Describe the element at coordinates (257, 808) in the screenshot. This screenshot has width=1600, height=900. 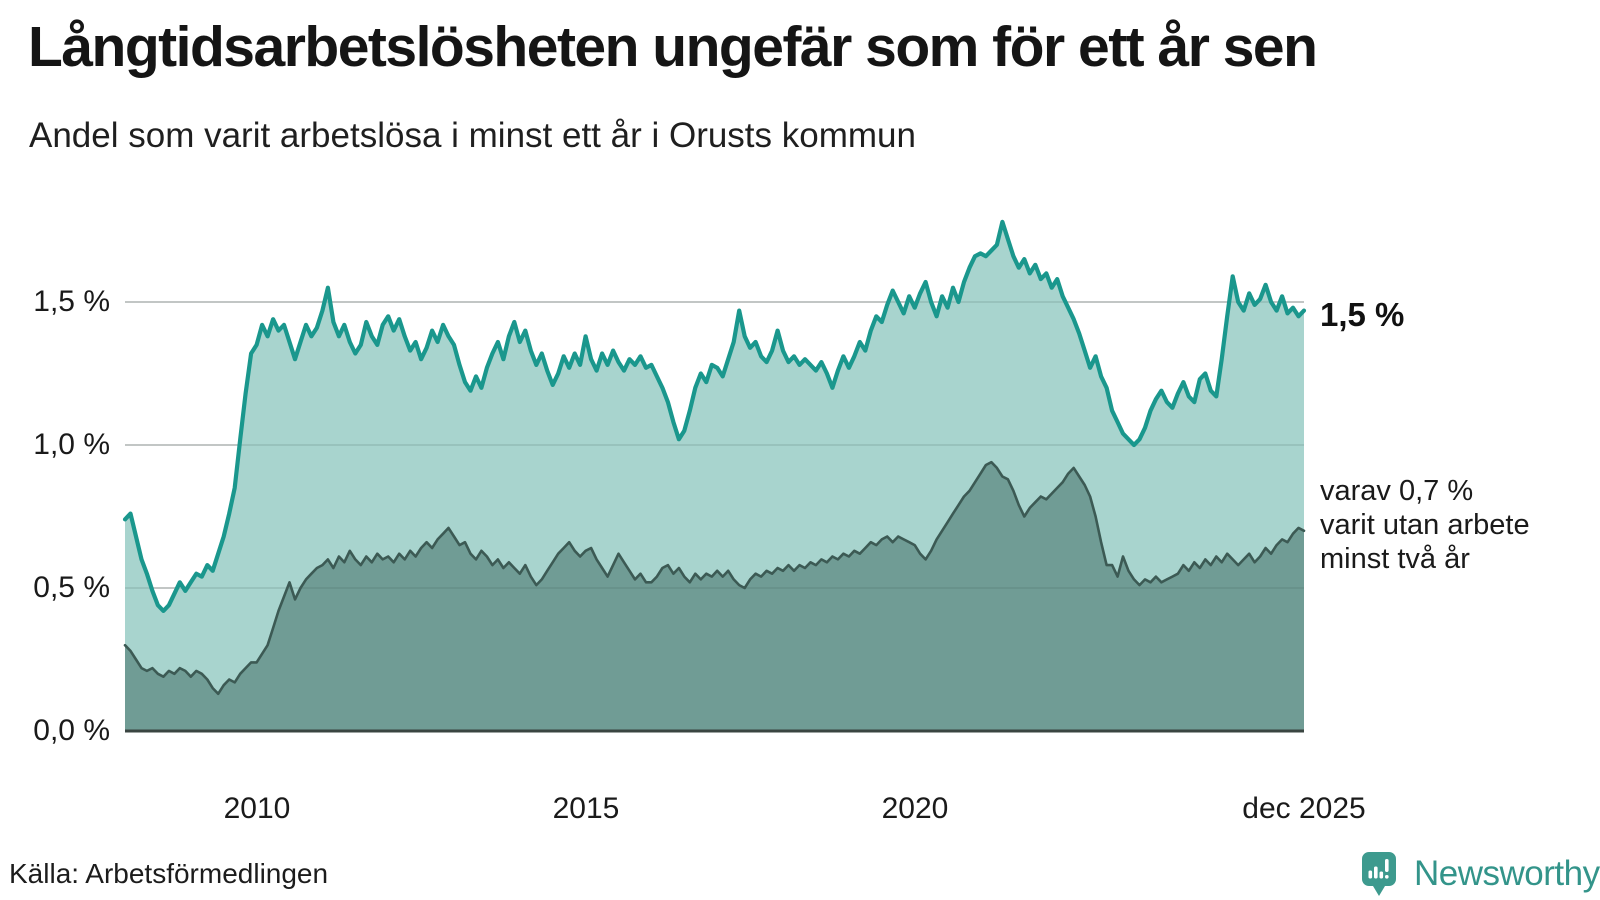
I see `x-axis-label-2010: 2010` at that location.